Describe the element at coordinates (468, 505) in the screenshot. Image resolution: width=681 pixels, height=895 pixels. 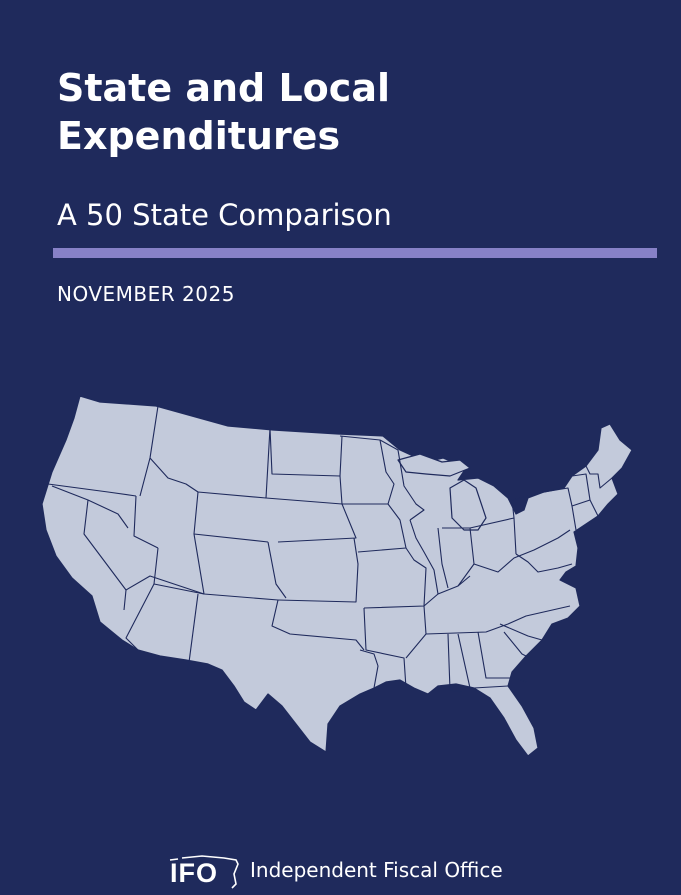
I see `michigan-lower` at that location.